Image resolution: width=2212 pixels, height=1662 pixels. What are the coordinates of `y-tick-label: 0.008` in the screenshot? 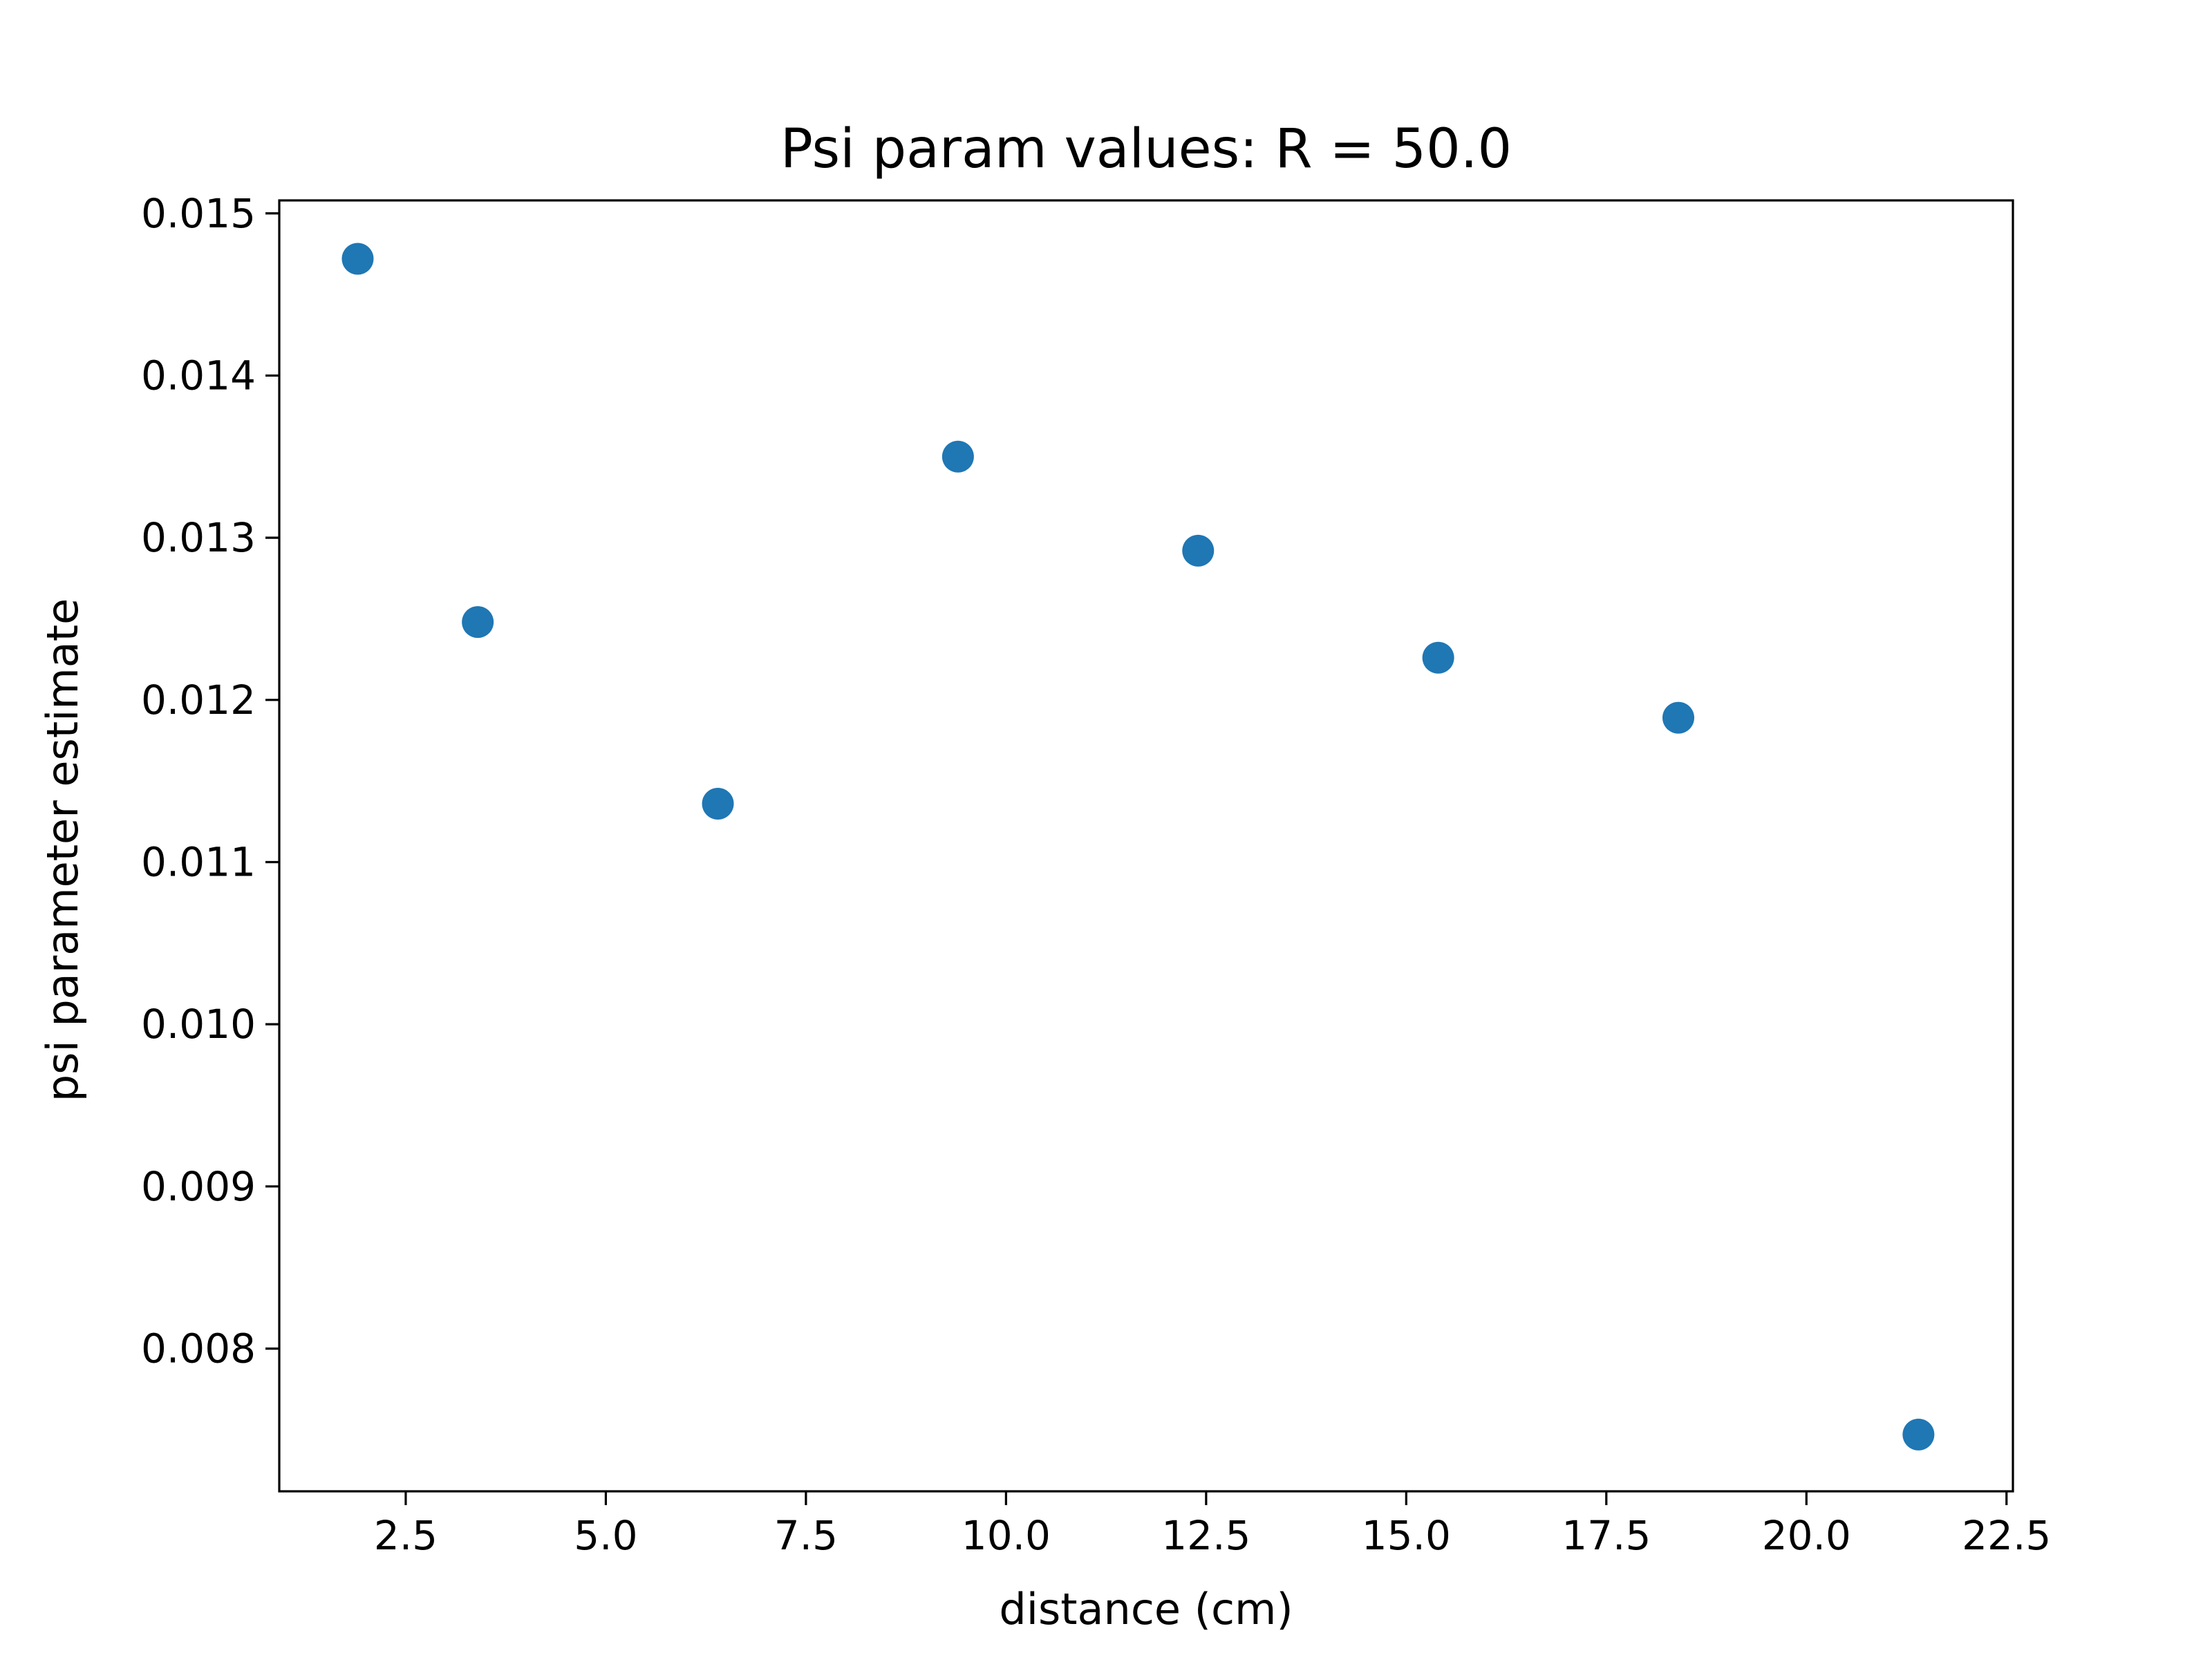 It's located at (198, 1348).